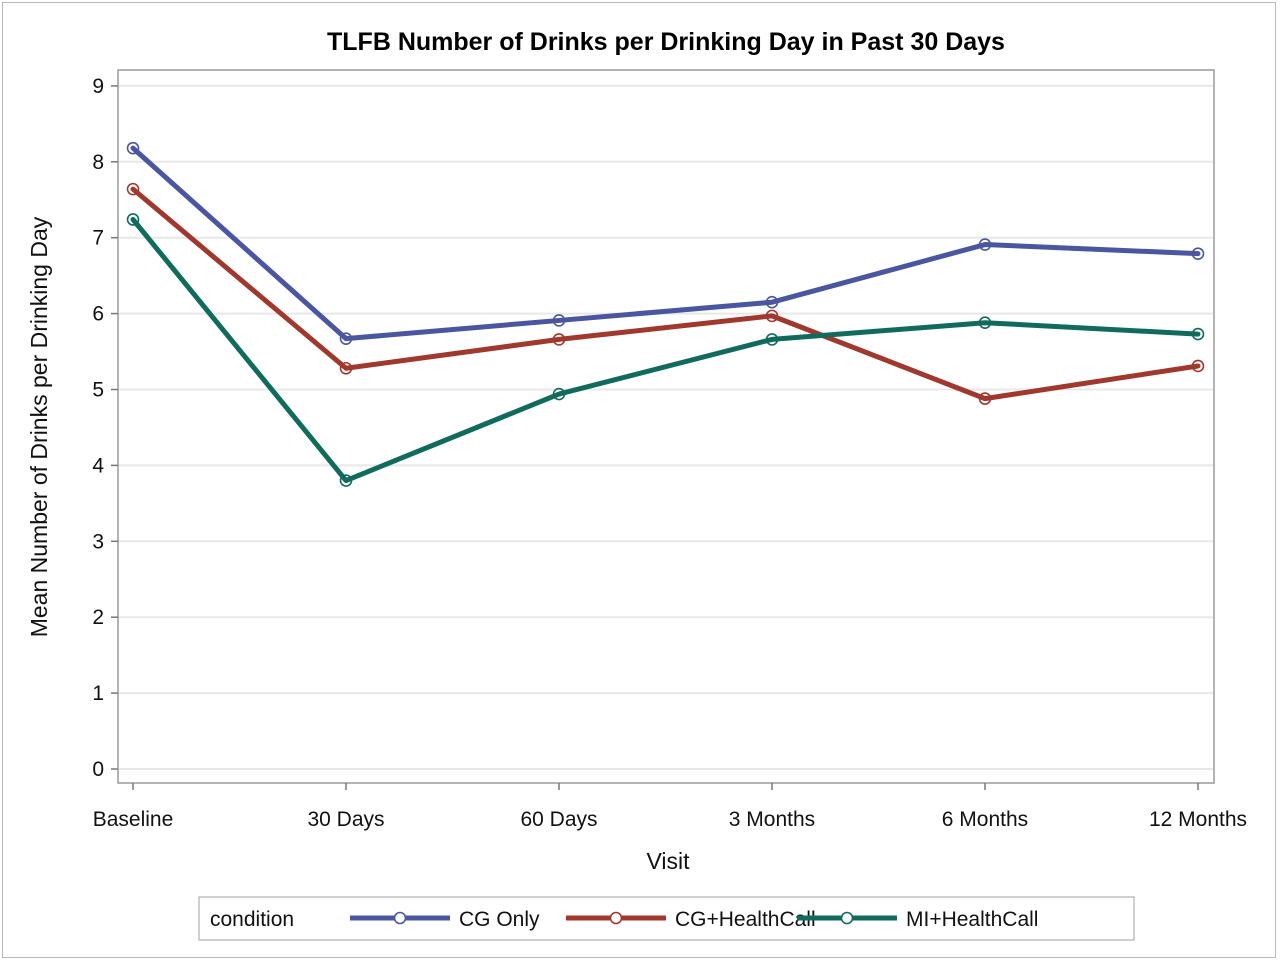  What do you see at coordinates (985, 819) in the screenshot?
I see `x-tick-label: 6 Months` at bounding box center [985, 819].